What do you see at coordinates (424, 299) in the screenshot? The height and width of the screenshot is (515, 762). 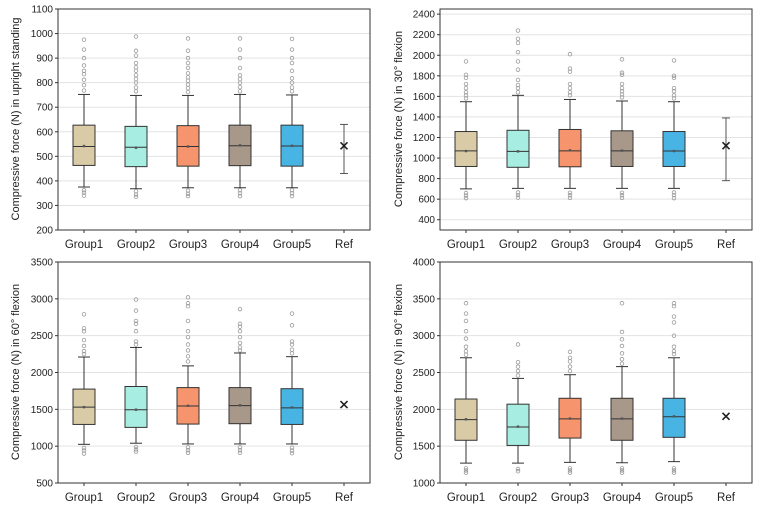 I see `y-tick-label: 3500` at bounding box center [424, 299].